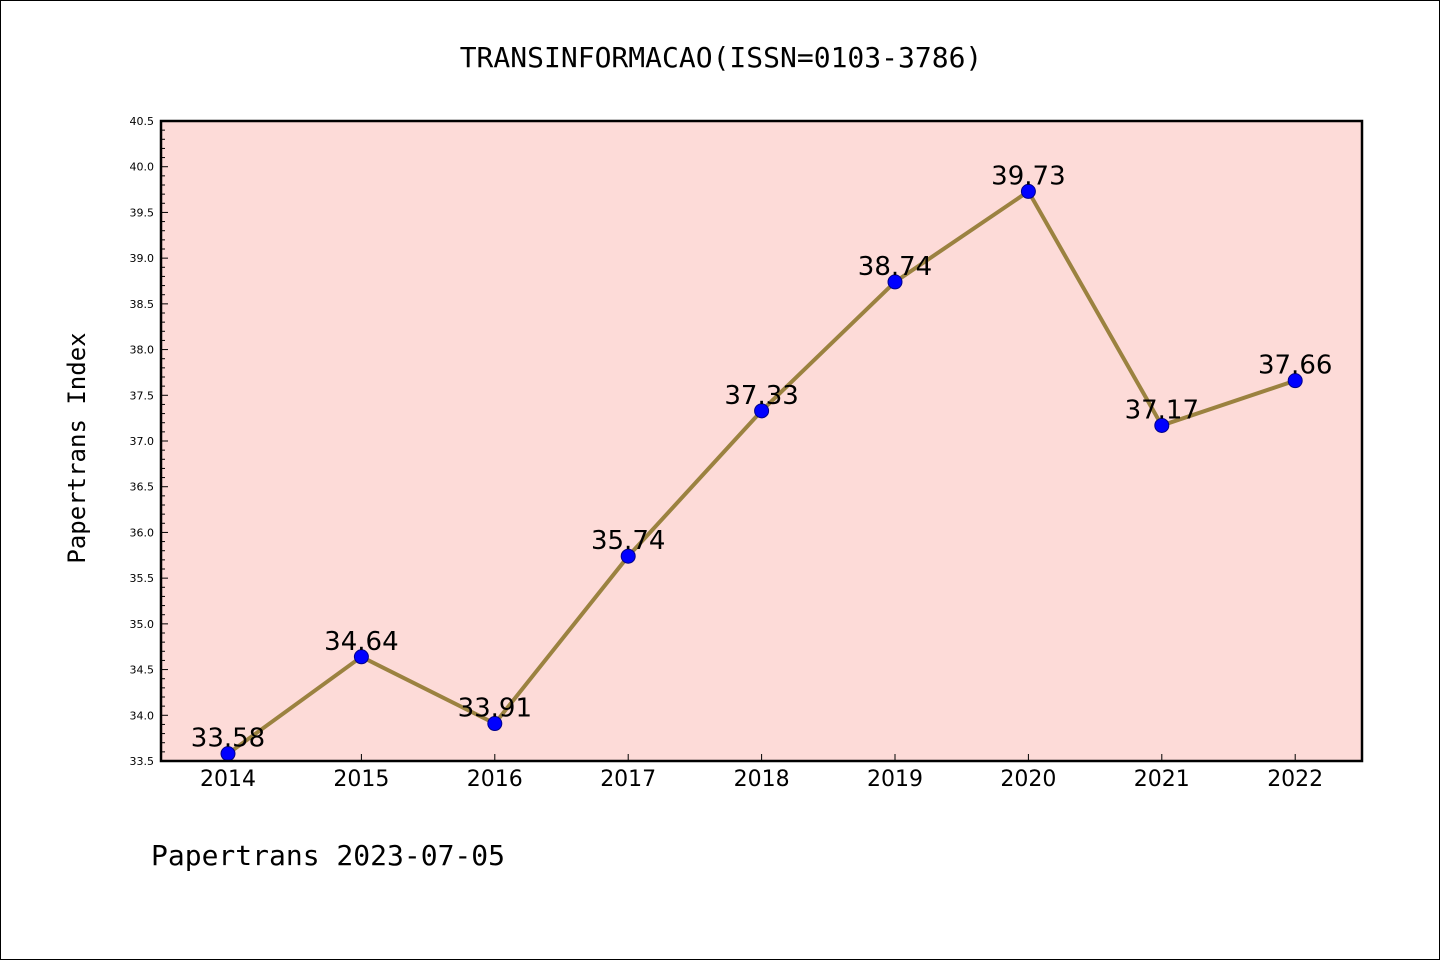 The width and height of the screenshot is (1440, 960). Describe the element at coordinates (142, 441) in the screenshot. I see `y-tick-label: 37.0` at that location.